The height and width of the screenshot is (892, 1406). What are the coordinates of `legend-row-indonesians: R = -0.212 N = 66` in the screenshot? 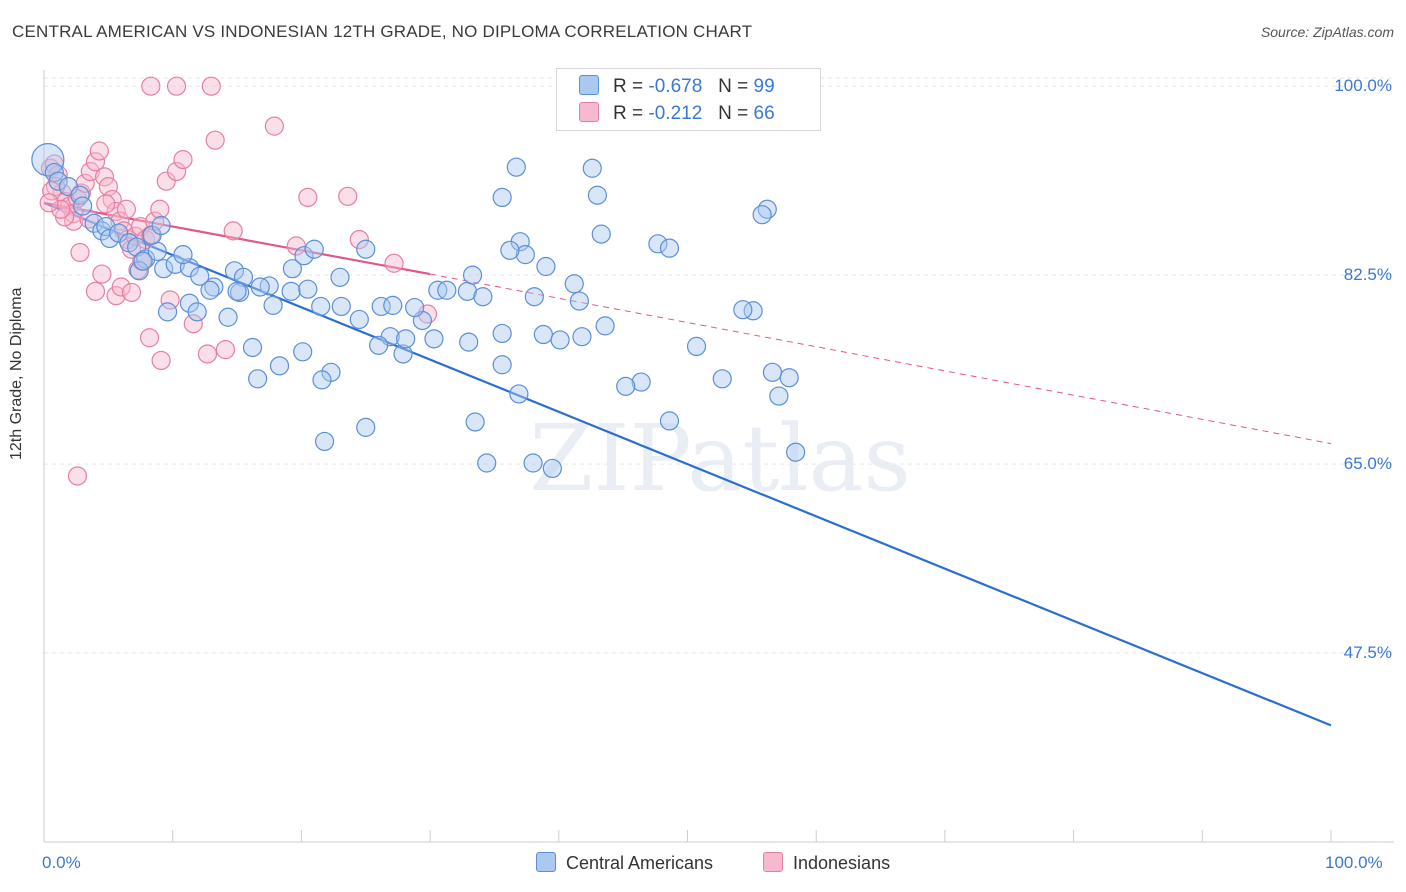 It's located at (677, 114).